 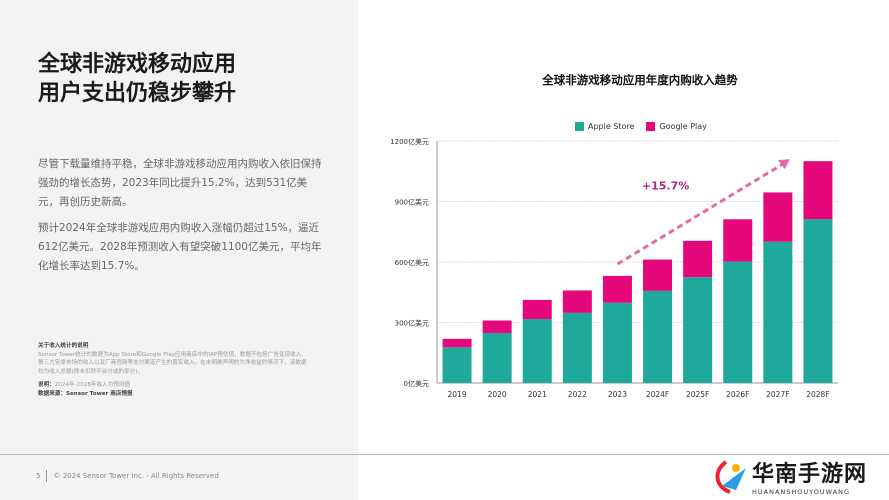 What do you see at coordinates (137, 93) in the screenshot?
I see `title-line: 用户支出仍稳步攀升` at bounding box center [137, 93].